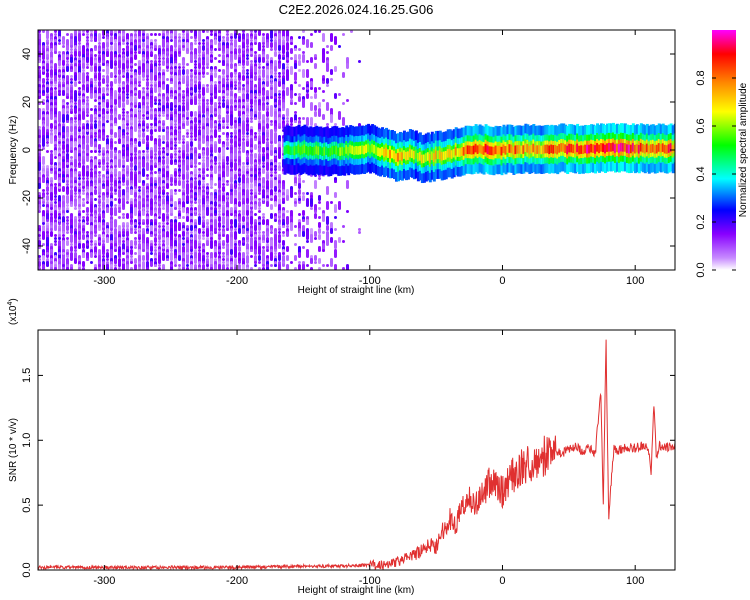 The width and height of the screenshot is (750, 600). What do you see at coordinates (13, 150) in the screenshot?
I see `spectrogram-y-axis-label: Frequency (Hz)` at bounding box center [13, 150].